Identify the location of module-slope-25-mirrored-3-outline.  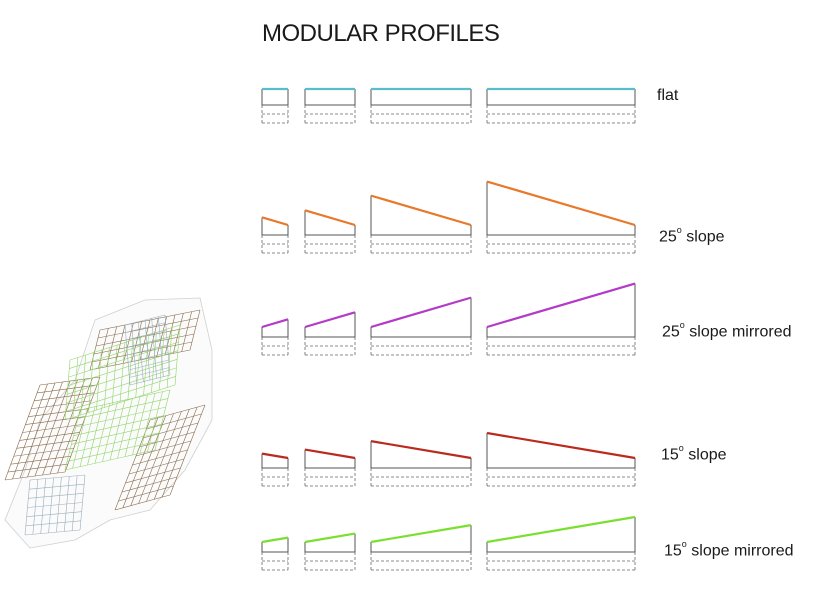
(421, 317).